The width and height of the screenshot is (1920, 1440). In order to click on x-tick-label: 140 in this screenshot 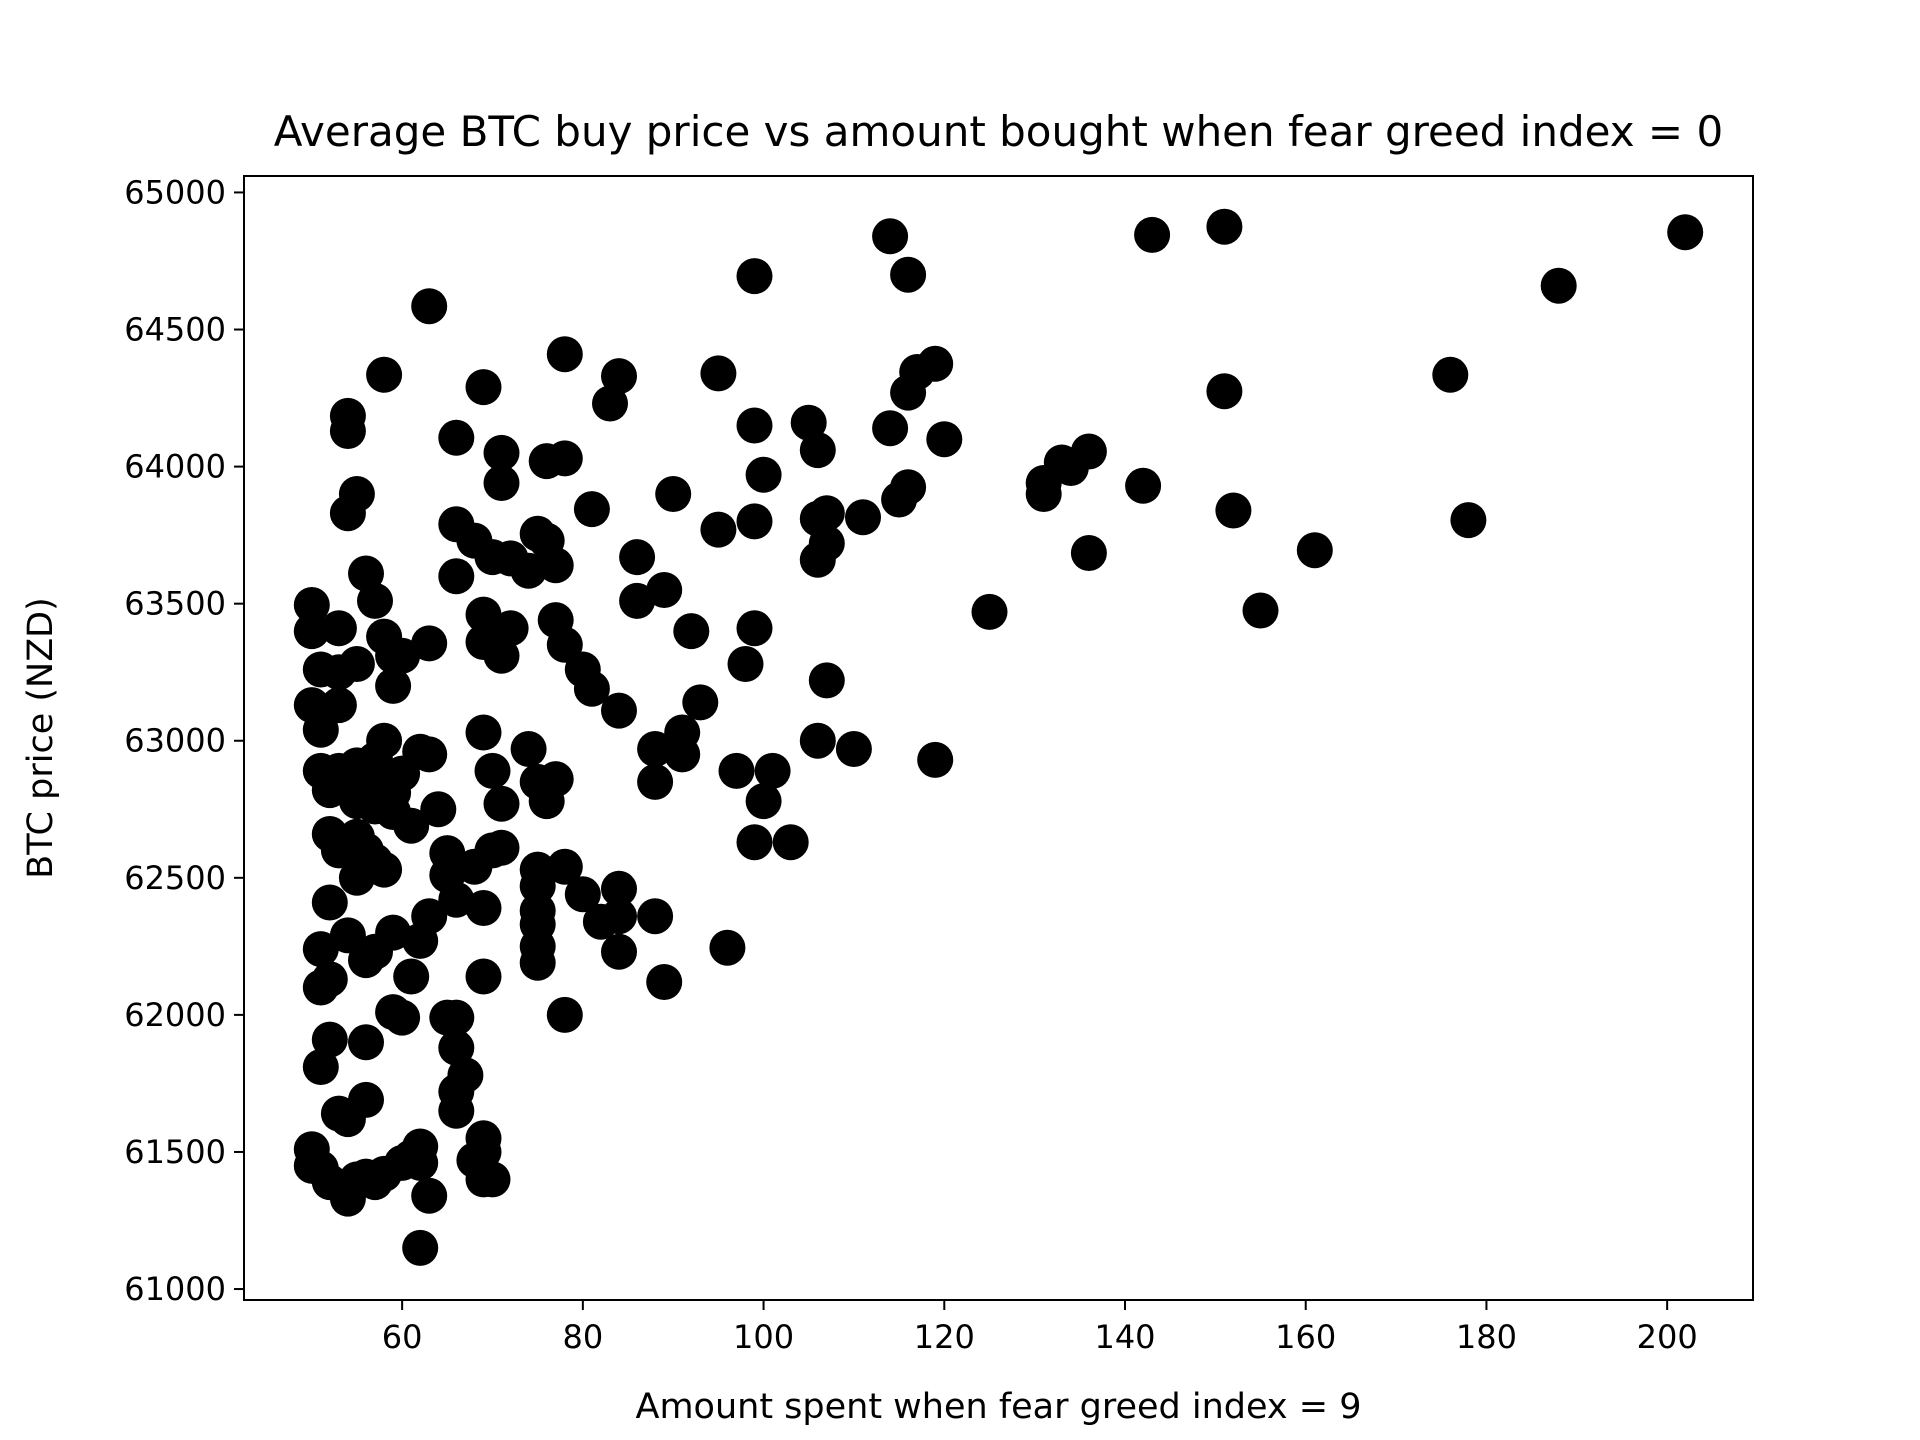, I will do `click(1124, 1337)`.